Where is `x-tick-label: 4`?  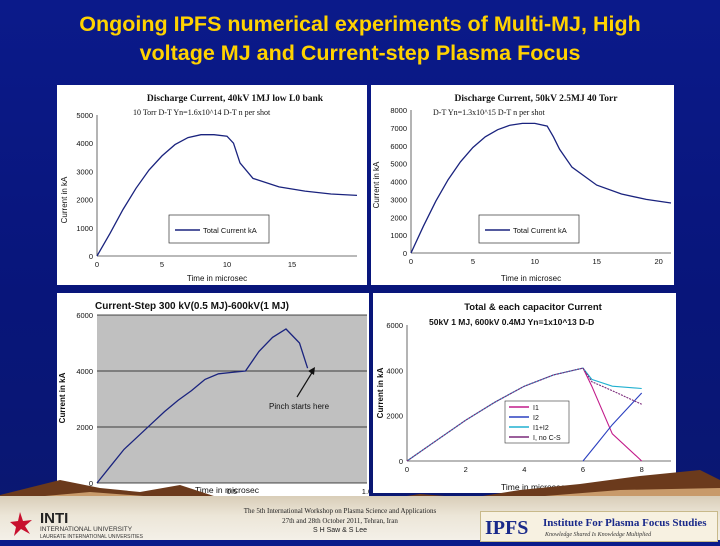
x-tick-label: 4 is located at coordinates (524, 469).